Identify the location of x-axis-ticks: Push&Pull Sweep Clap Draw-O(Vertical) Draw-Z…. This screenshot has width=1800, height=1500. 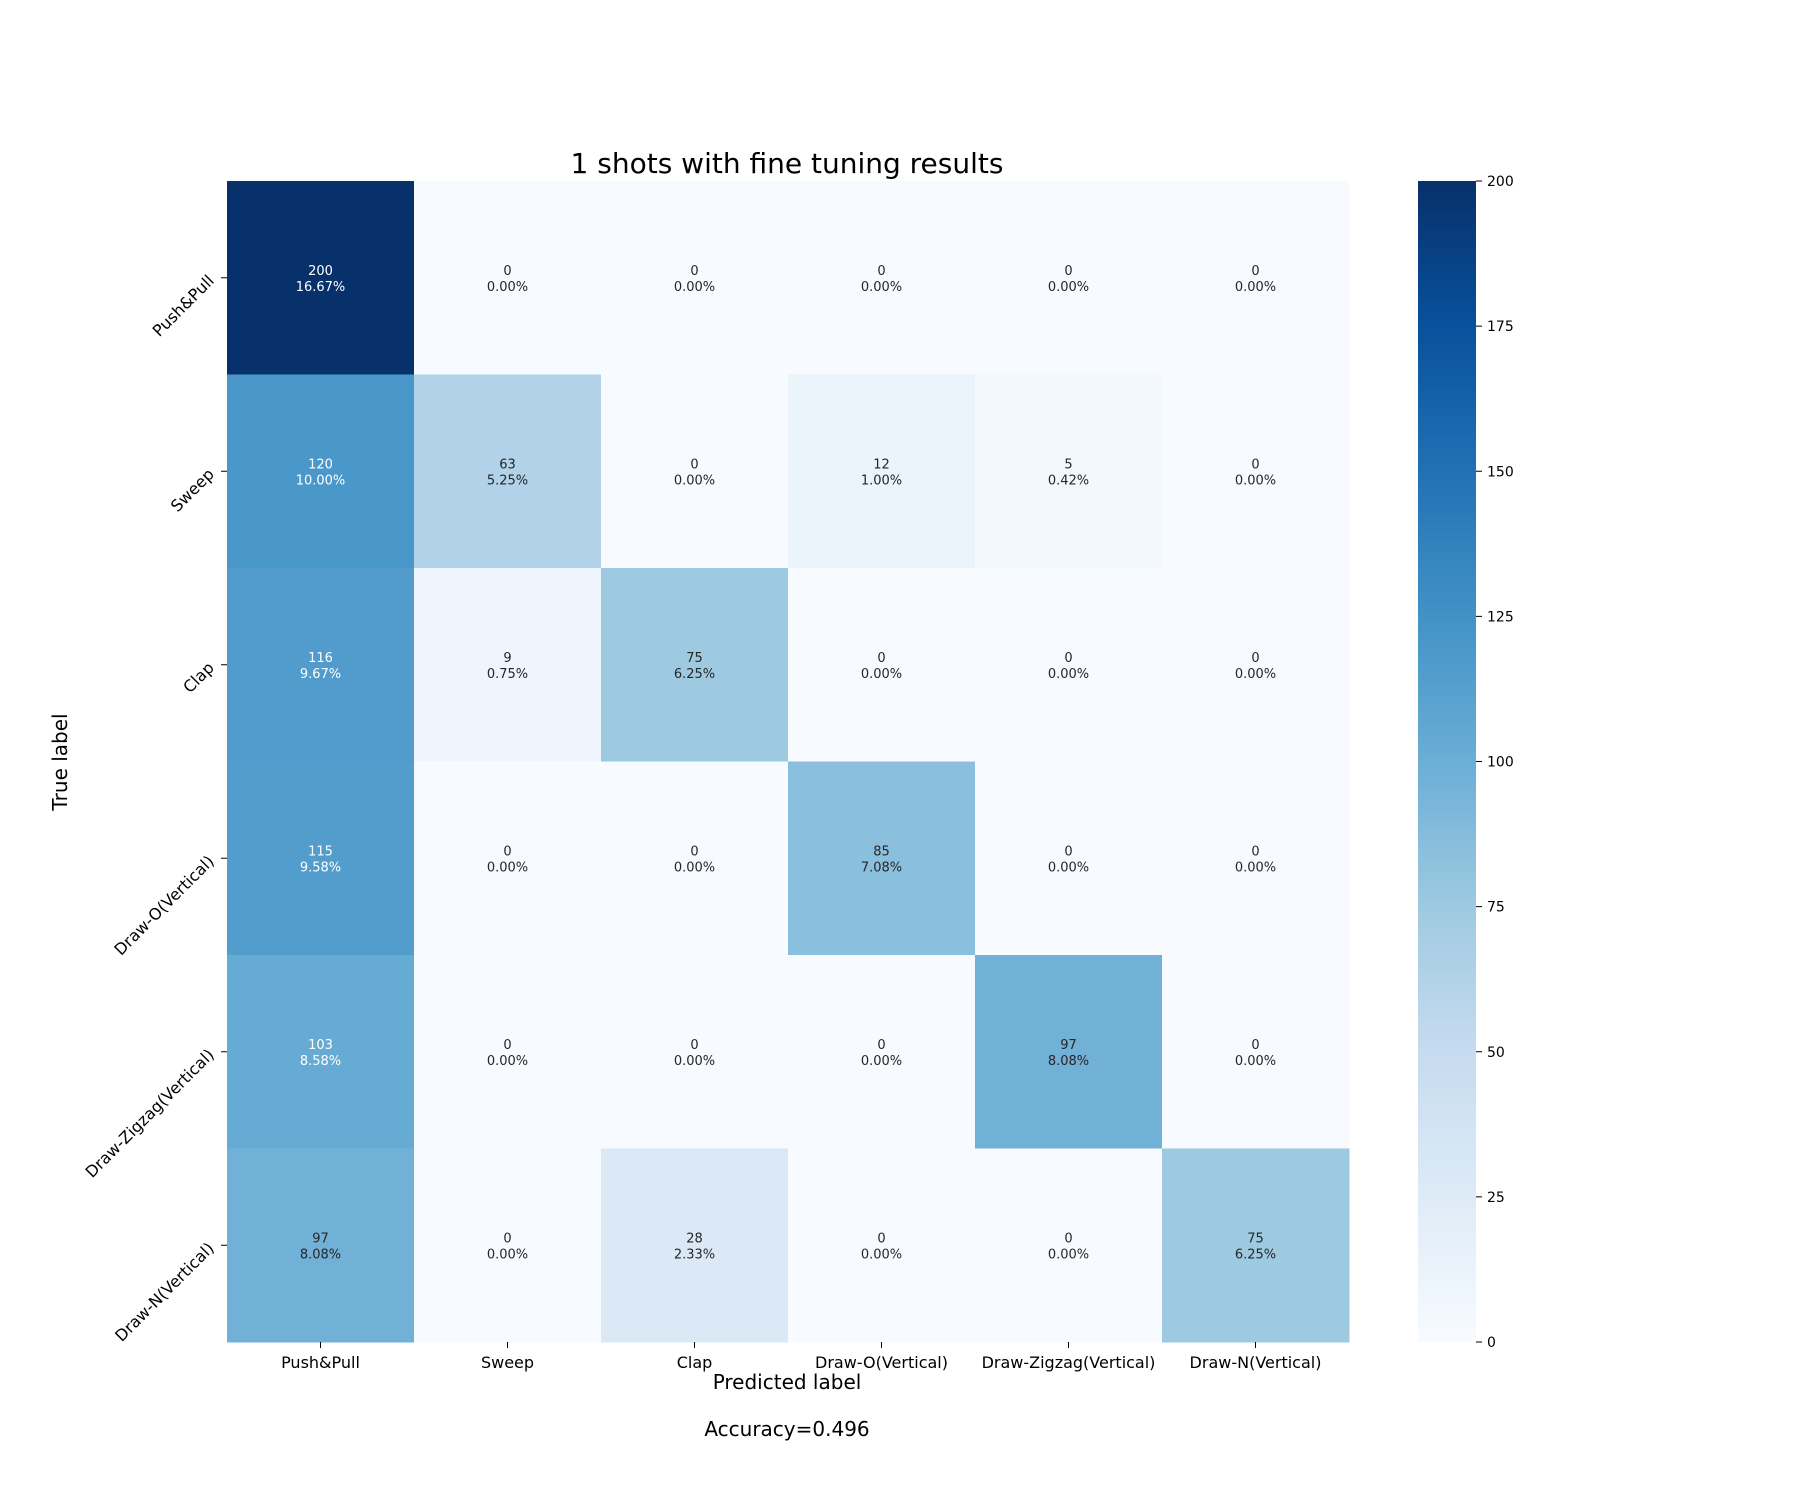
(801, 1357).